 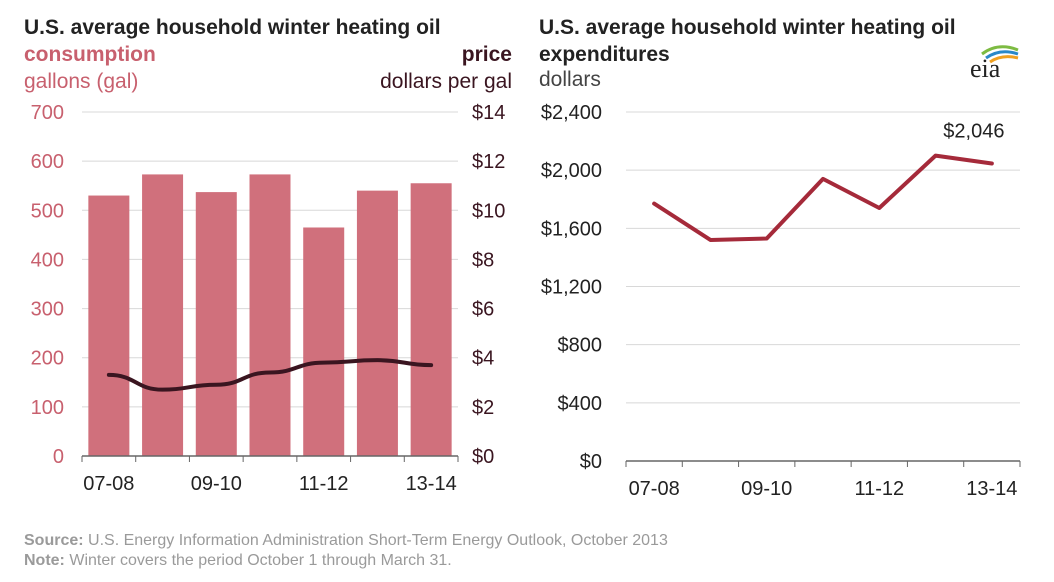 I want to click on expenditure-y-tick-label: $400, so click(x=580, y=404).